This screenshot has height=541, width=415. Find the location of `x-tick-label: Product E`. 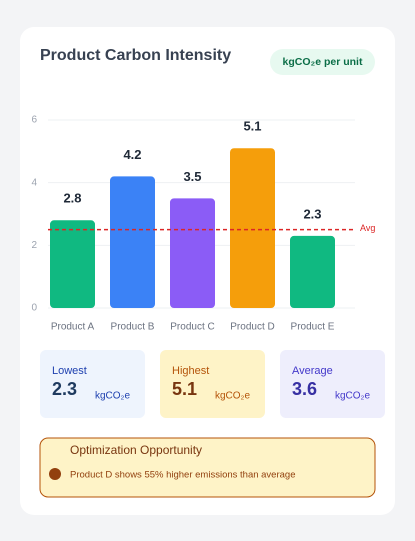

x-tick-label: Product E is located at coordinates (313, 327).